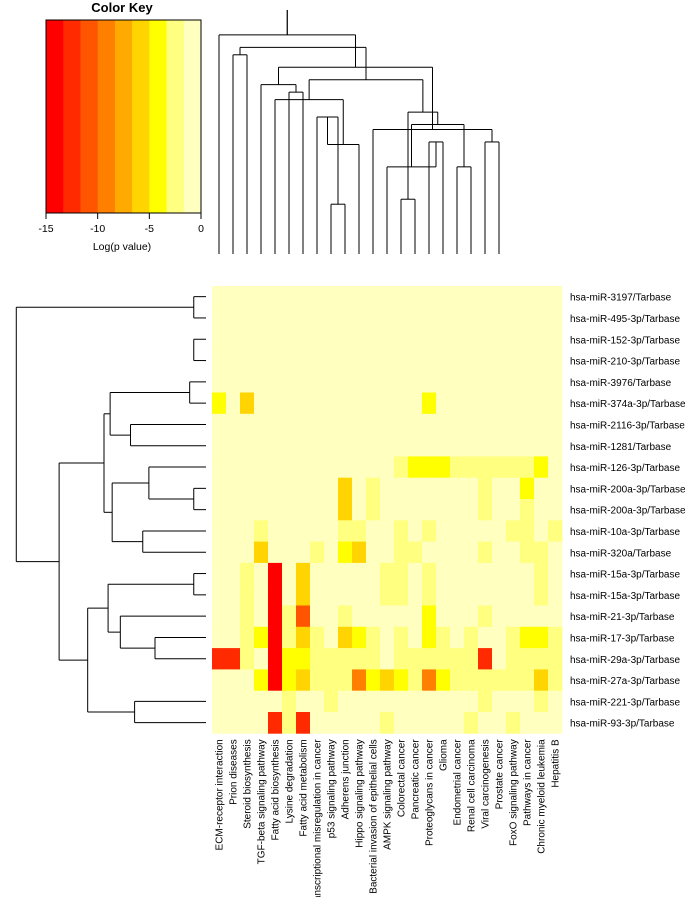  Describe the element at coordinates (388, 794) in the screenshot. I see `column-label: AMPK signaling pathway` at that location.